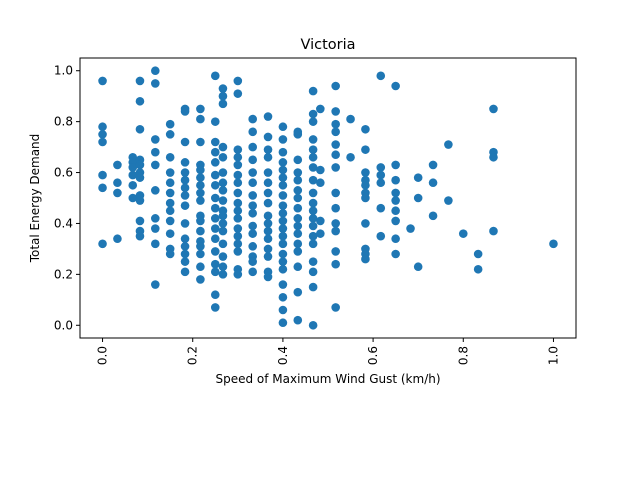  What do you see at coordinates (328, 351) in the screenshot?
I see `x-axis: 0.0 0.2 0.4 0.6 0.8 1.0` at bounding box center [328, 351].